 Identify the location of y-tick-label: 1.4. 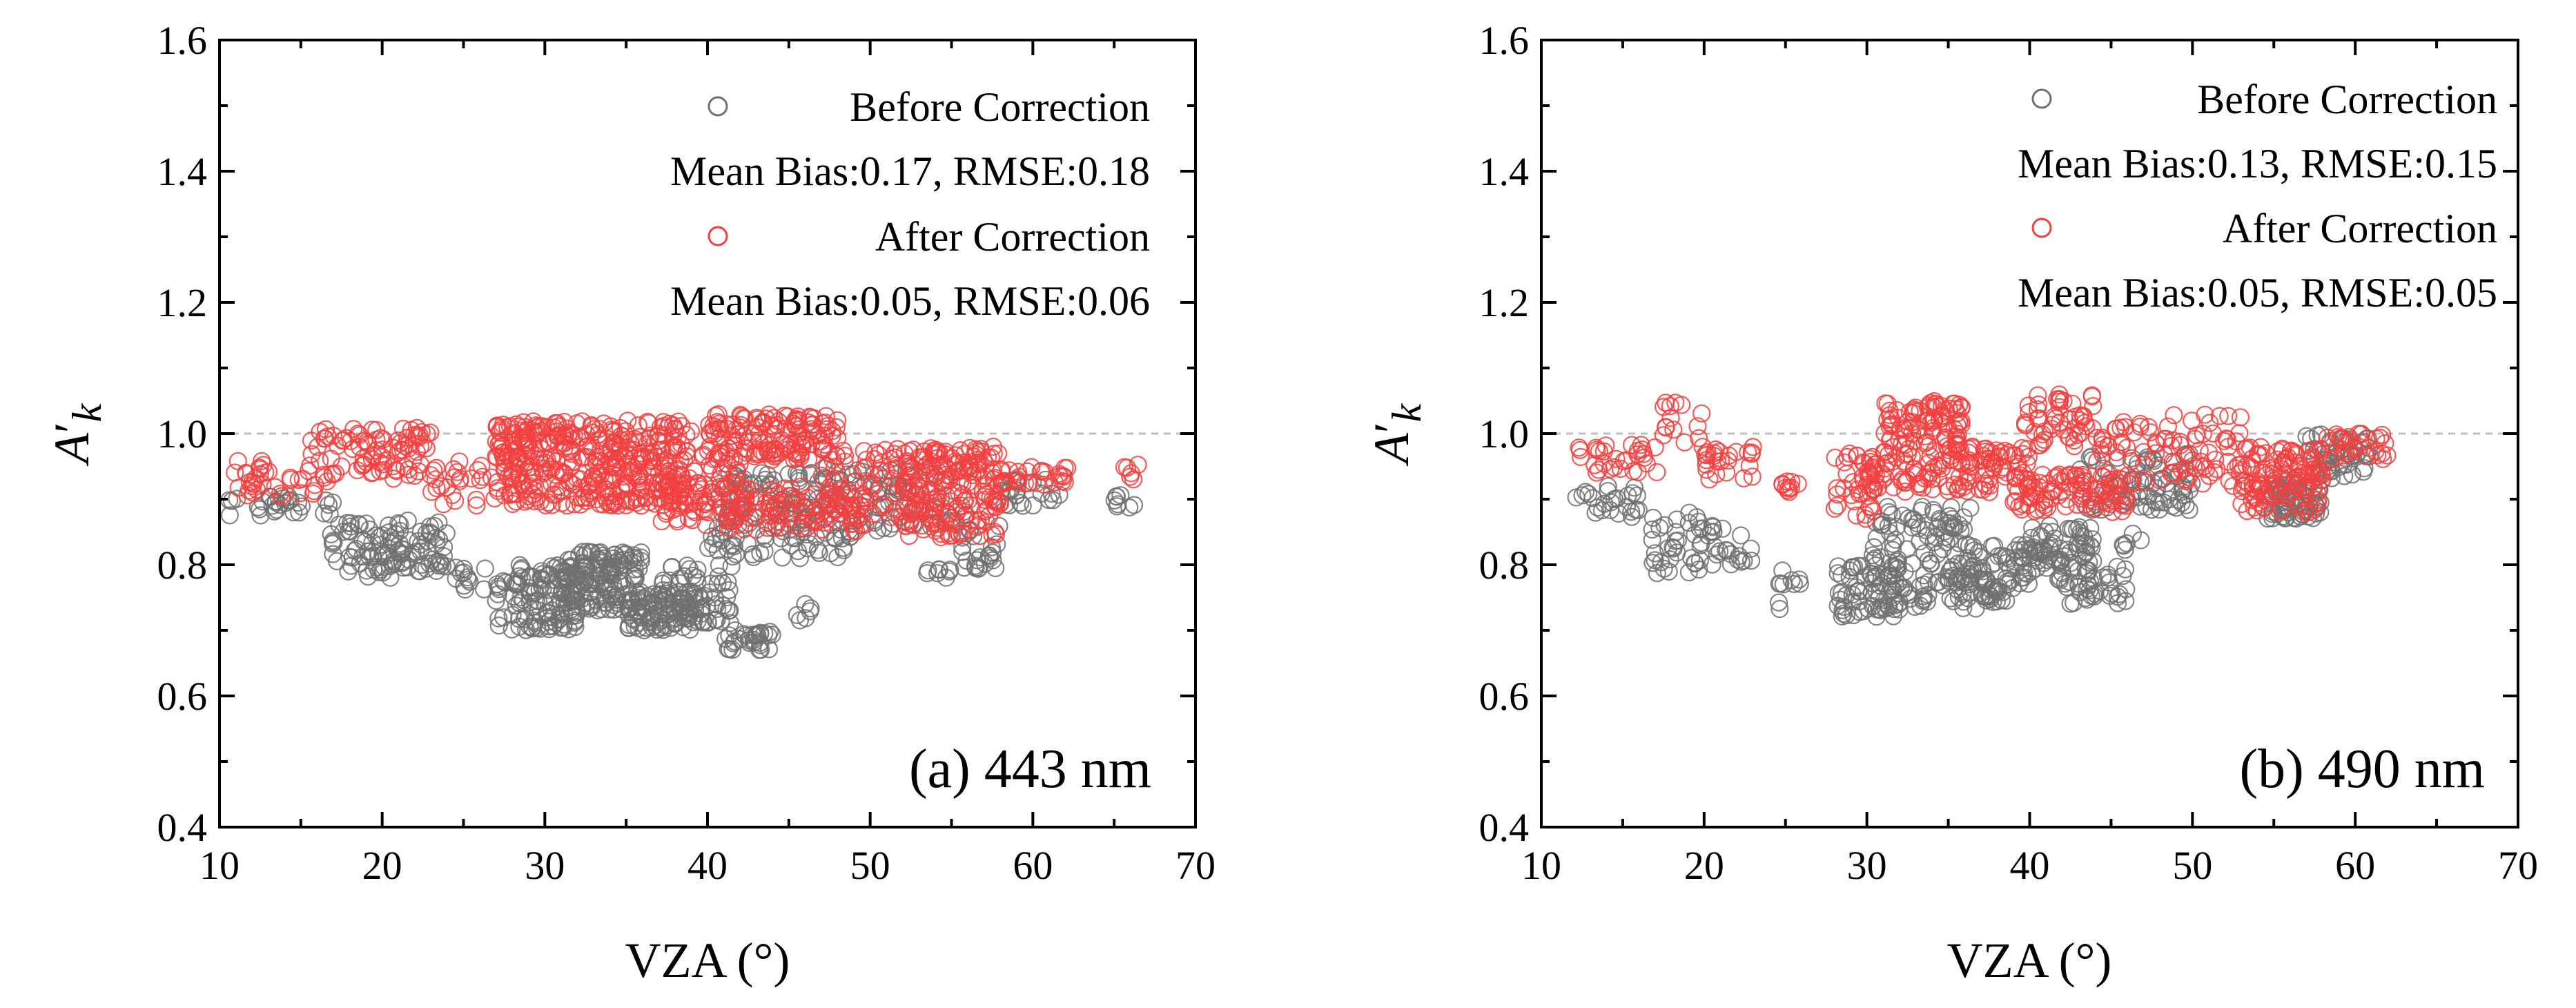
(1504, 171).